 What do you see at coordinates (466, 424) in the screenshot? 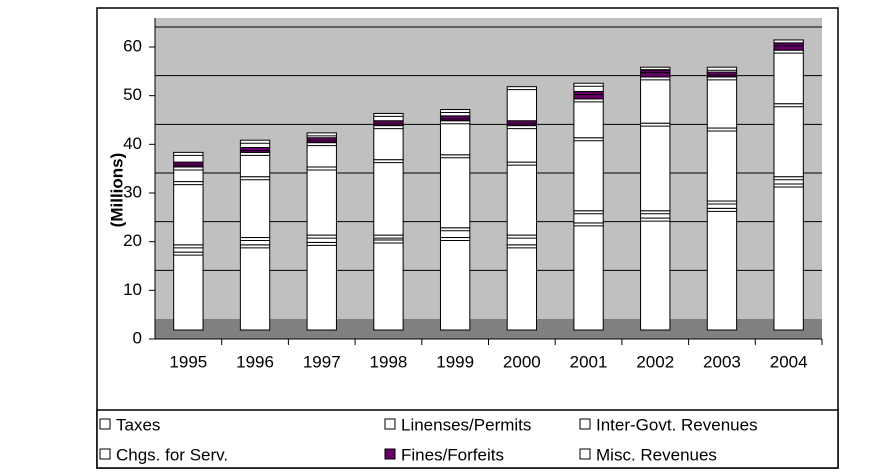
I see `legend-label: Linenses/Permits` at bounding box center [466, 424].